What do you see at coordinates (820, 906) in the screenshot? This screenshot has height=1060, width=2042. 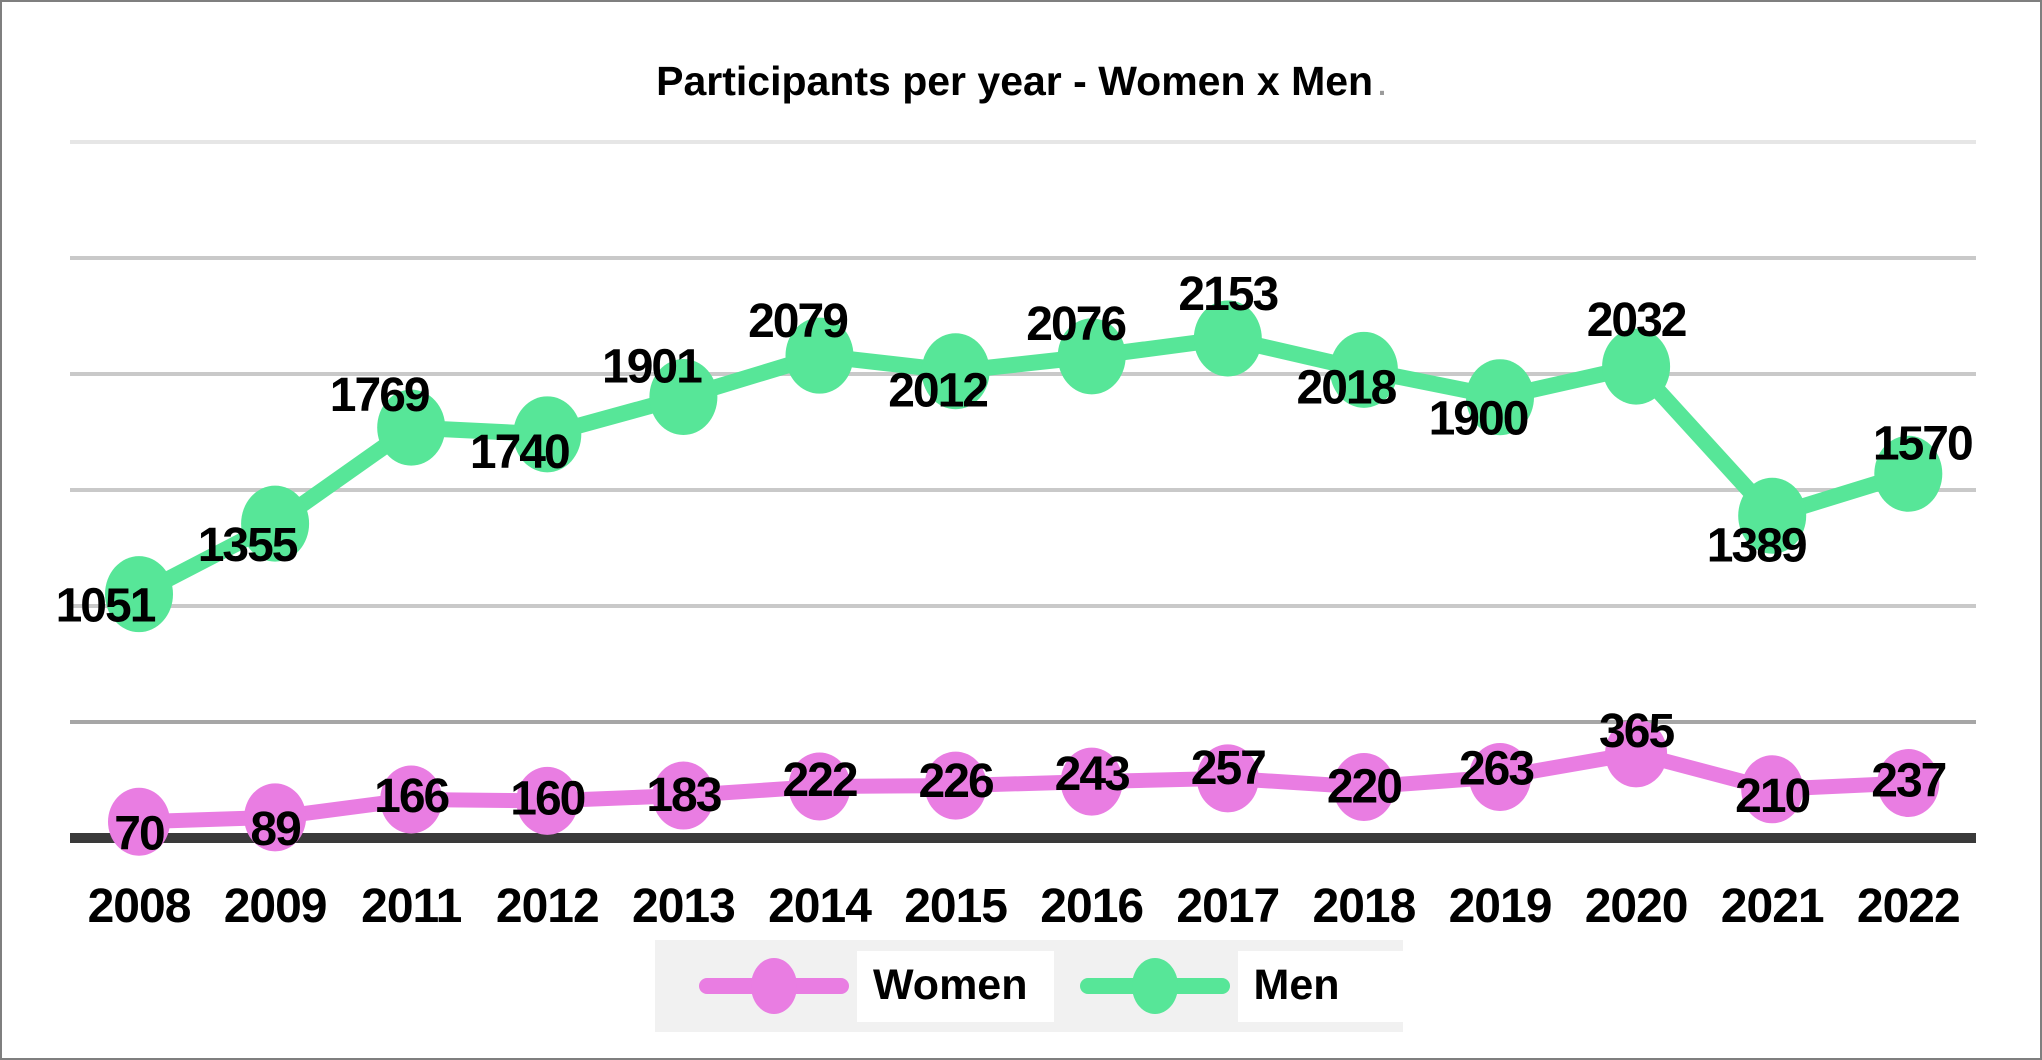 I see `x-axis-label-2014: 2014` at bounding box center [820, 906].